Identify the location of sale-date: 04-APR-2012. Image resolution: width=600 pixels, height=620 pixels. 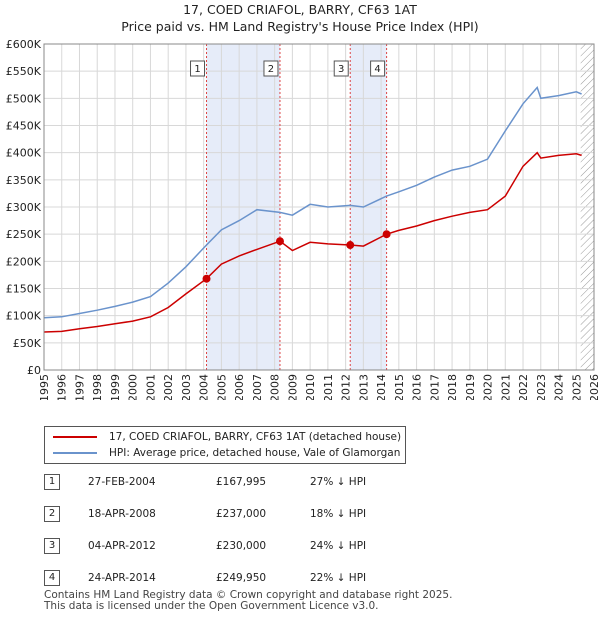
(122, 546).